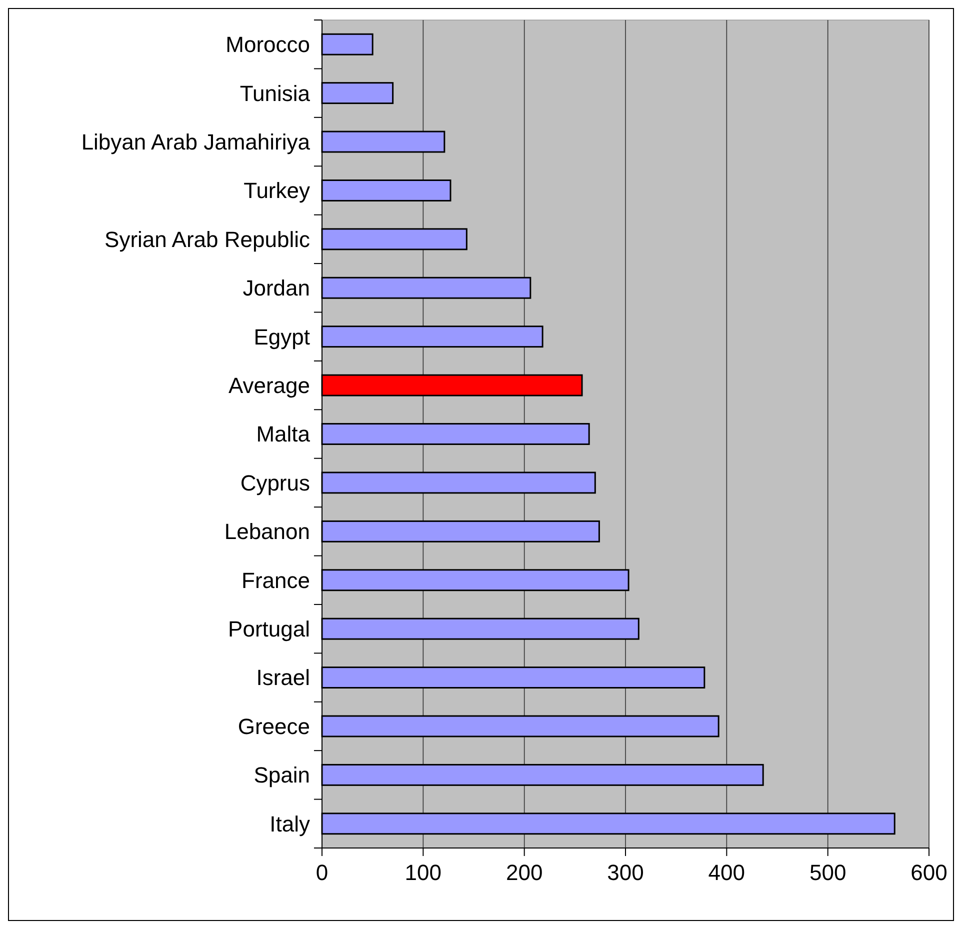 This screenshot has width=962, height=929. I want to click on x-tick-label: 300, so click(625, 872).